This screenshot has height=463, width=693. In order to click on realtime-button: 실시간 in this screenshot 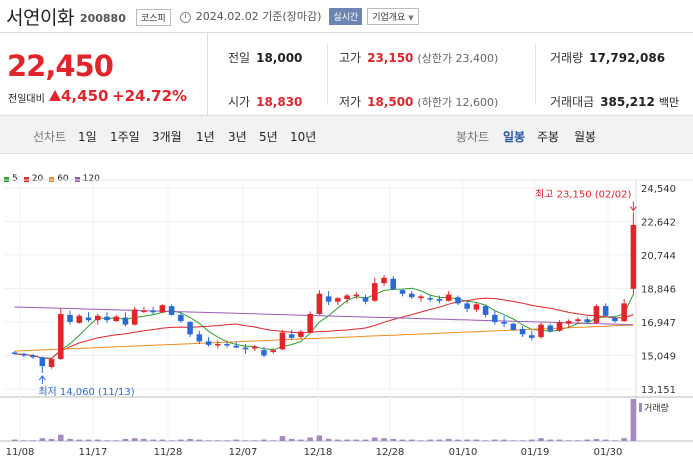, I will do `click(346, 16)`.